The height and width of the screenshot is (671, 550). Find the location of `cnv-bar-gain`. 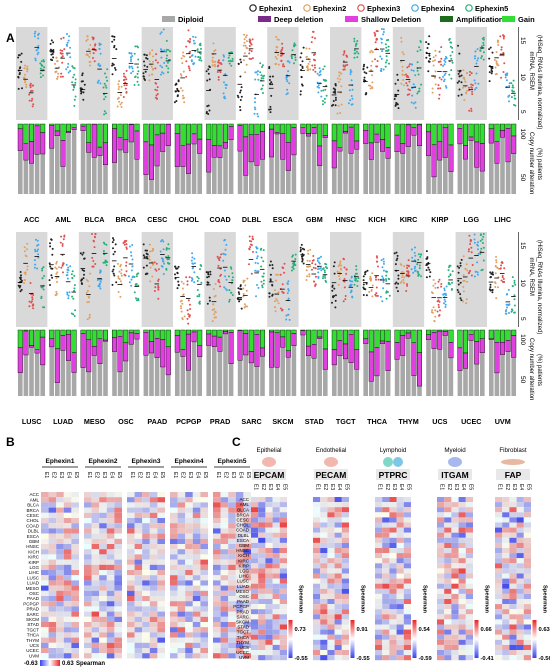

cnv-bar-gain is located at coordinates (309, 338).